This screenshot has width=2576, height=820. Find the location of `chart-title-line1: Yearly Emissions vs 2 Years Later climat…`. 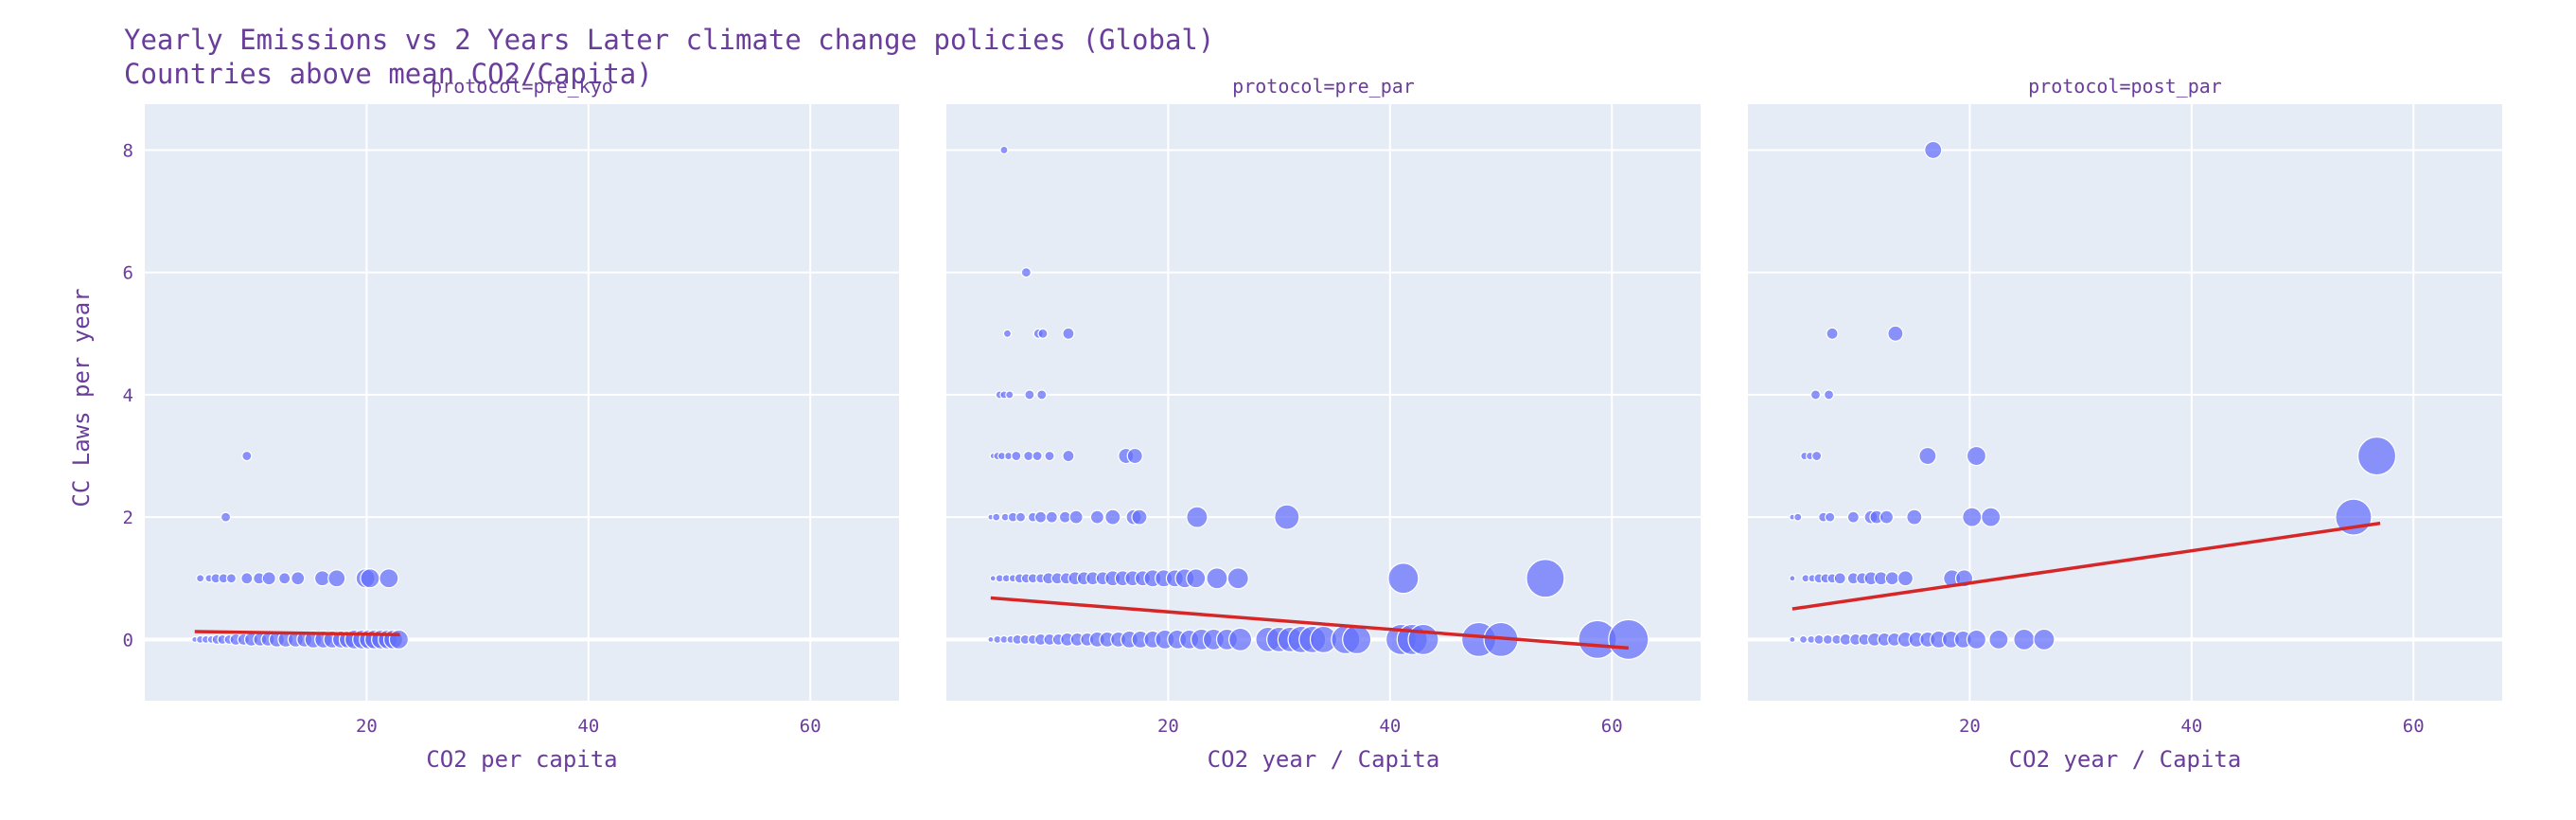

chart-title-line1: Yearly Emissions vs 2 Years Later climat… is located at coordinates (669, 40).